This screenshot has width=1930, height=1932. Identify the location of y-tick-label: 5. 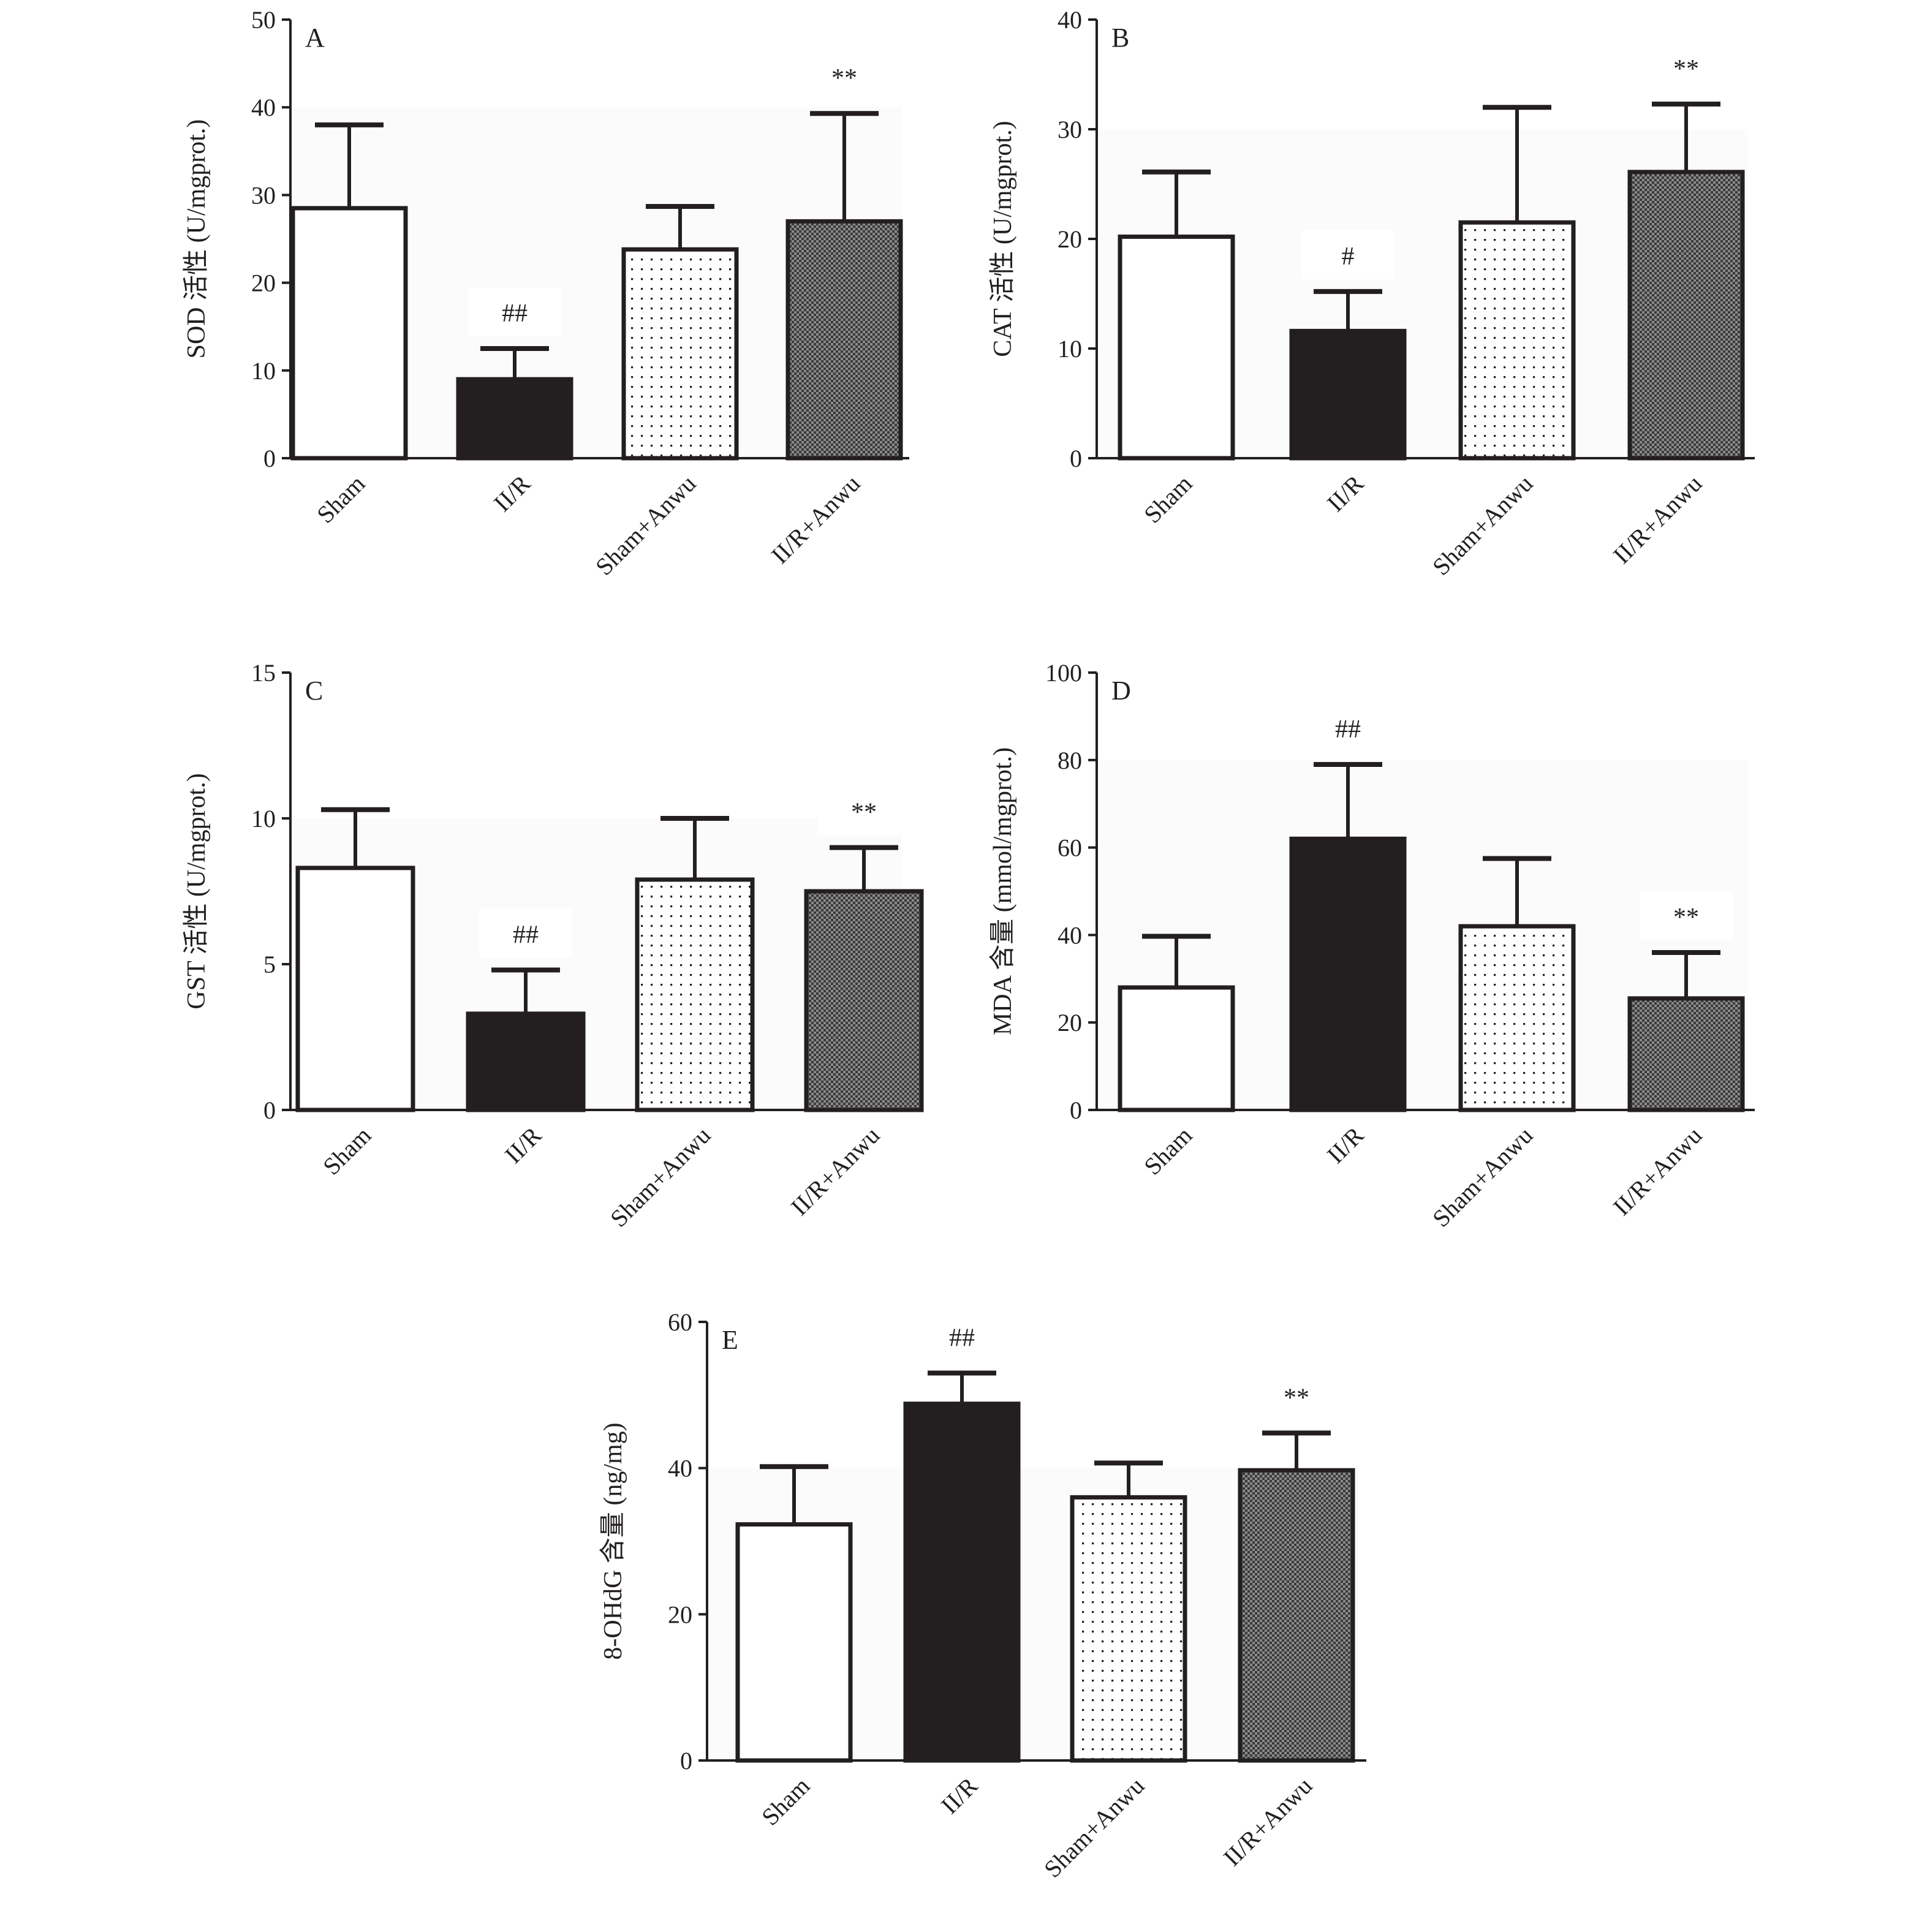
(269, 964).